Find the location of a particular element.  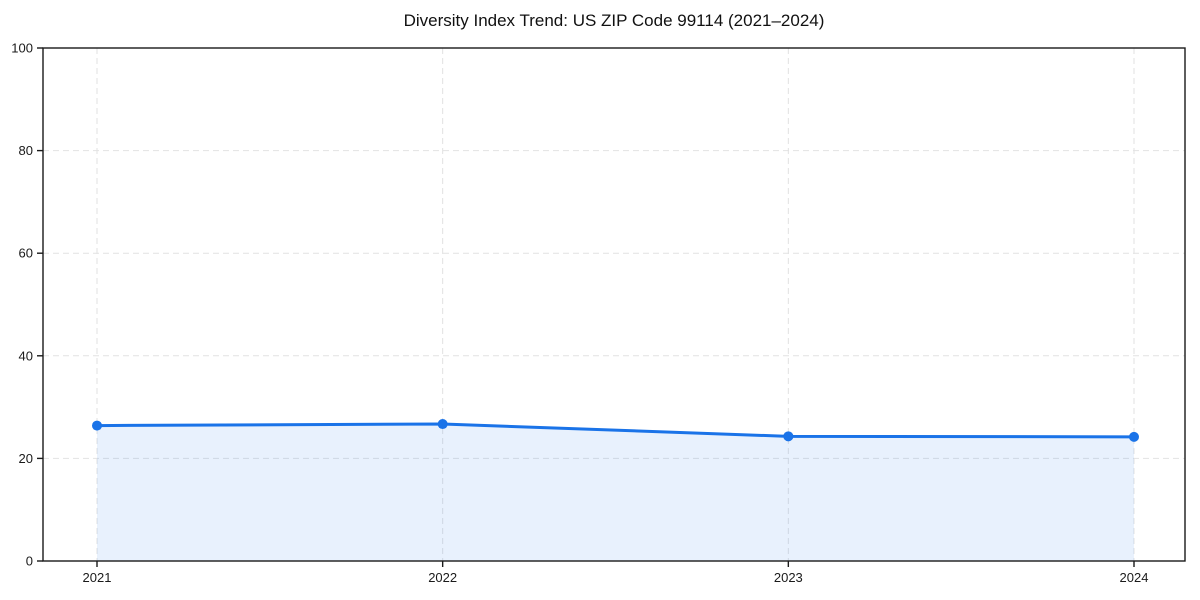

y-tick-label: 40 is located at coordinates (26, 355).